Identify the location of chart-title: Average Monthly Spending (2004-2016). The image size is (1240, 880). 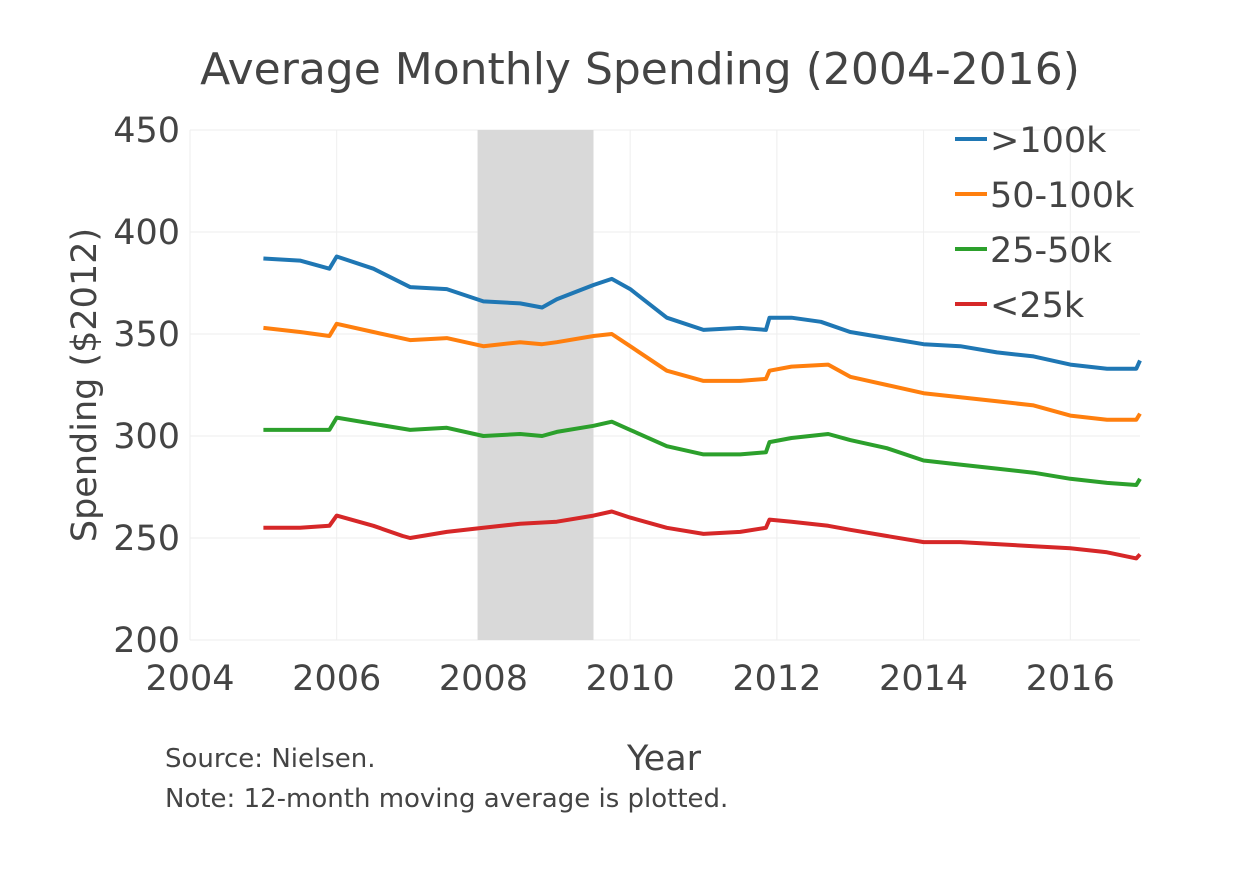
(640, 69).